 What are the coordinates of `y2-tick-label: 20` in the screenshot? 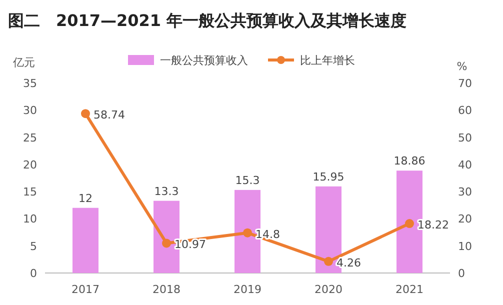 It's located at (465, 219).